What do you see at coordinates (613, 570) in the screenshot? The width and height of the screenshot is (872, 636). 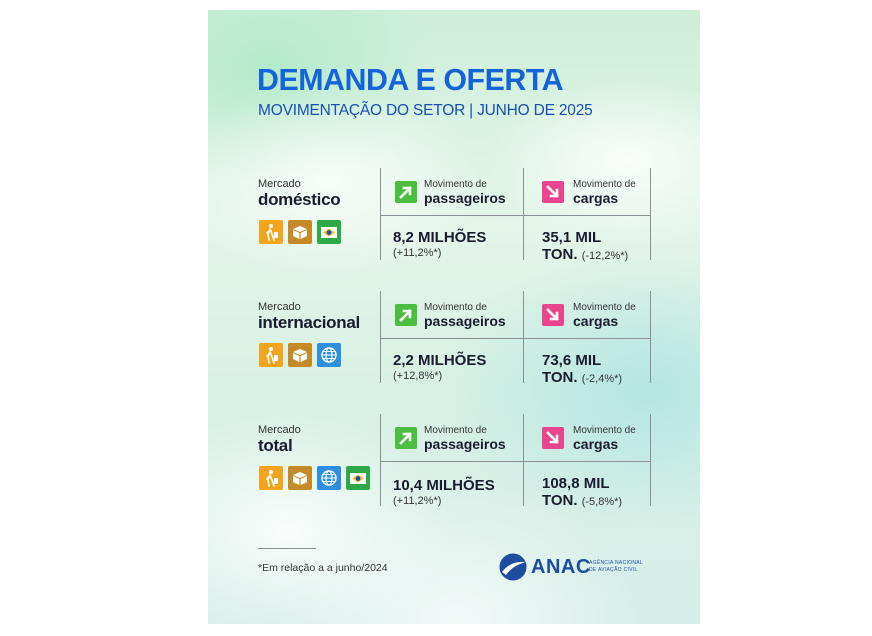 I see `logo-subtitle-line2: DE AVIAÇÃO CIVIL` at bounding box center [613, 570].